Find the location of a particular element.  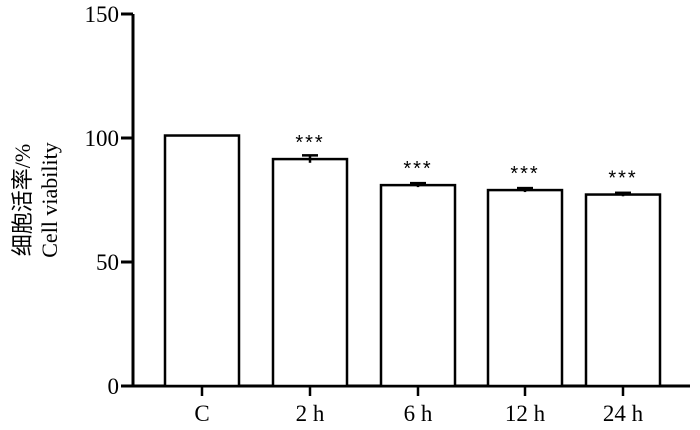

x-tick-label: 2 h is located at coordinates (310, 413).